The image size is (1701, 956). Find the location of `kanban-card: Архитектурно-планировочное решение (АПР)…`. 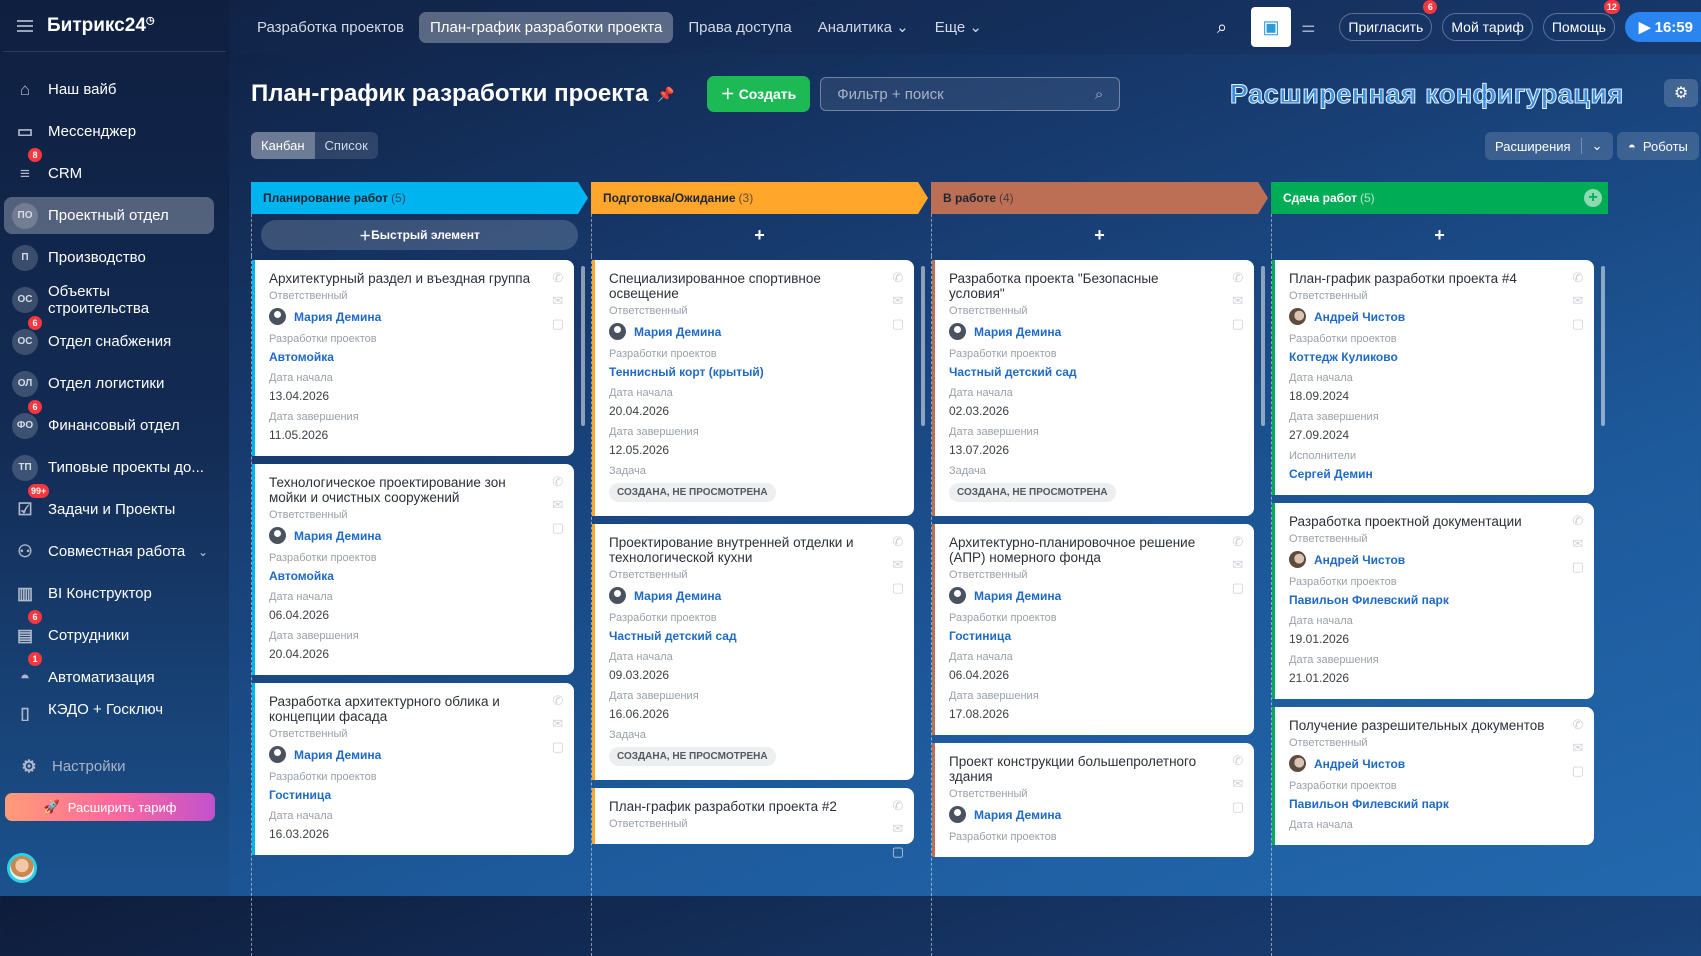

kanban-card: Архитектурно-планировочное решение (АПР)… is located at coordinates (1093, 629).